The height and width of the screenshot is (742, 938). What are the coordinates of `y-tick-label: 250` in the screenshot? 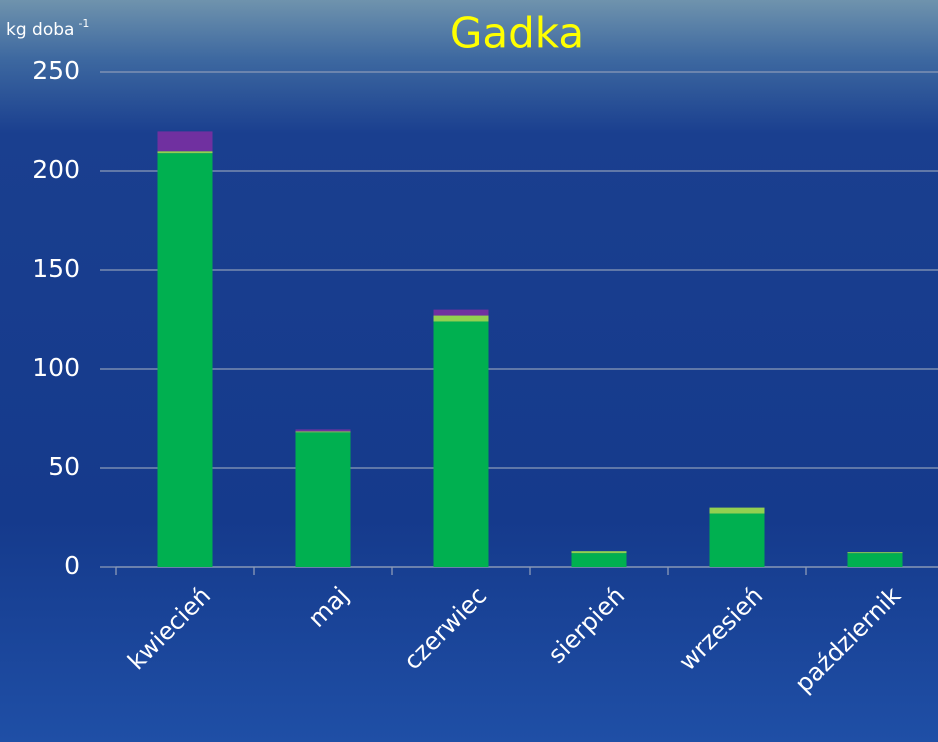 It's located at (56, 70).